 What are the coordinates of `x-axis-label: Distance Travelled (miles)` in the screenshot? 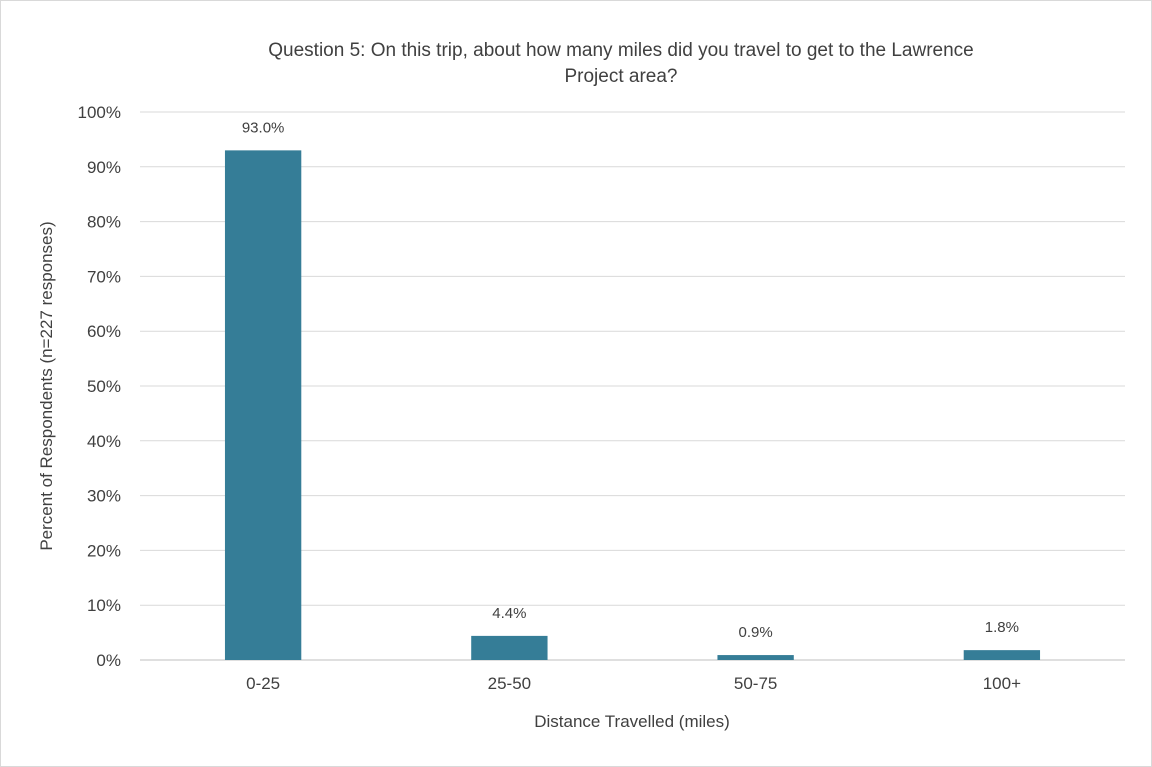 It's located at (632, 721).